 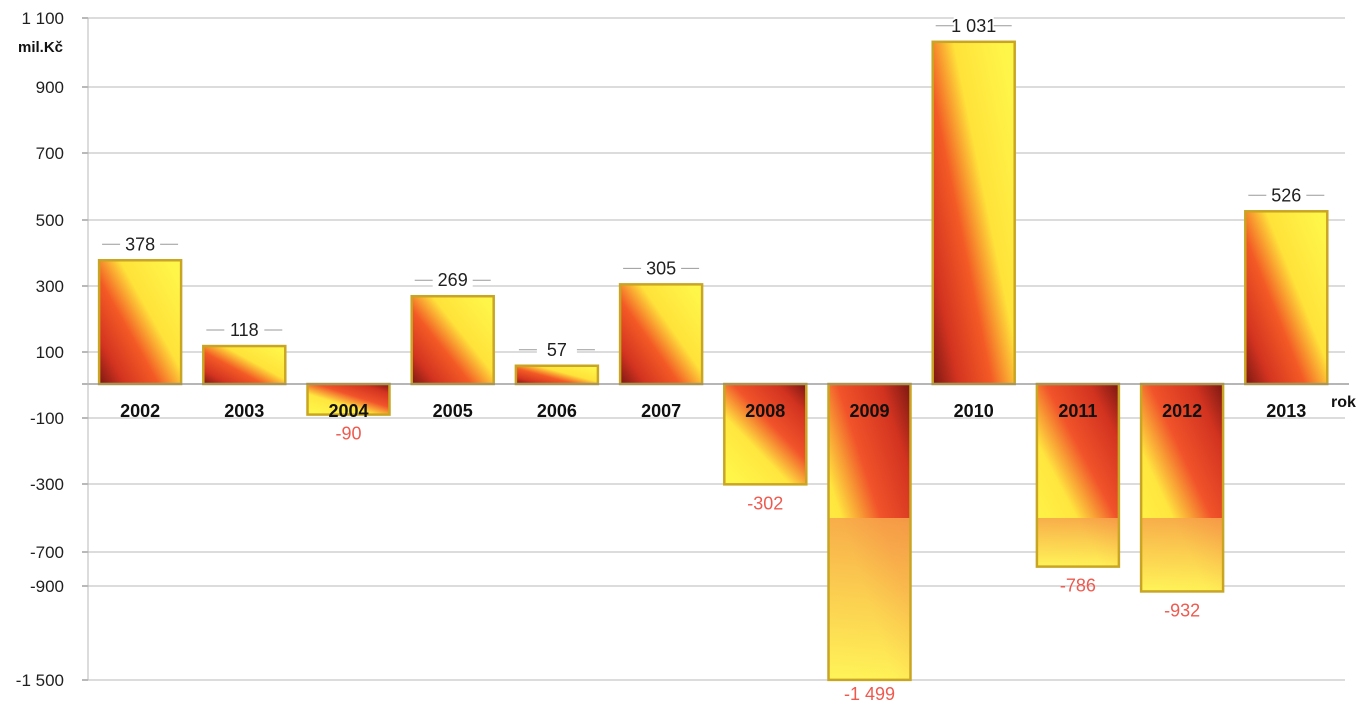 I want to click on category-label: 2005, so click(x=453, y=411).